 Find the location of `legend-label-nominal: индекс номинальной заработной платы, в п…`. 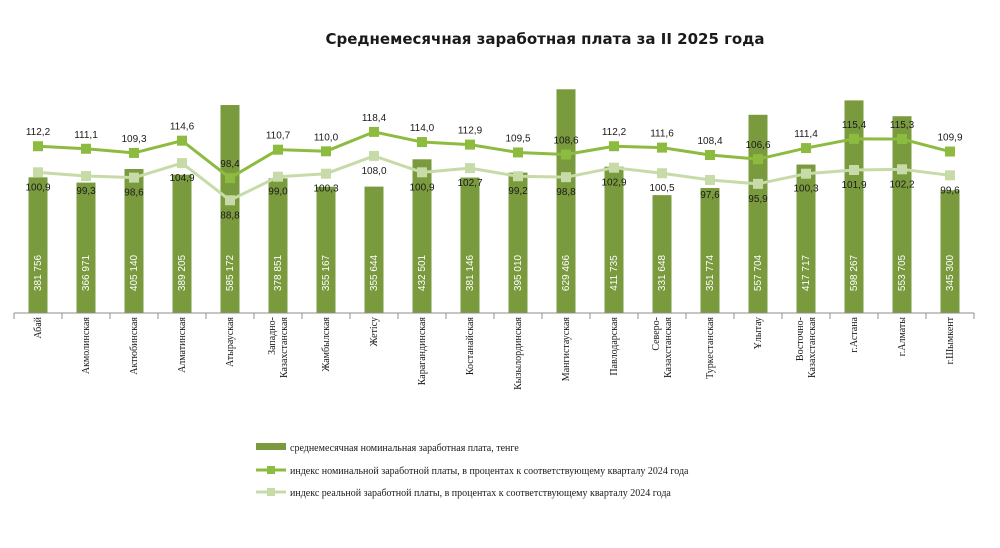

legend-label-nominal: индекс номинальной заработной платы, в п… is located at coordinates (489, 471).